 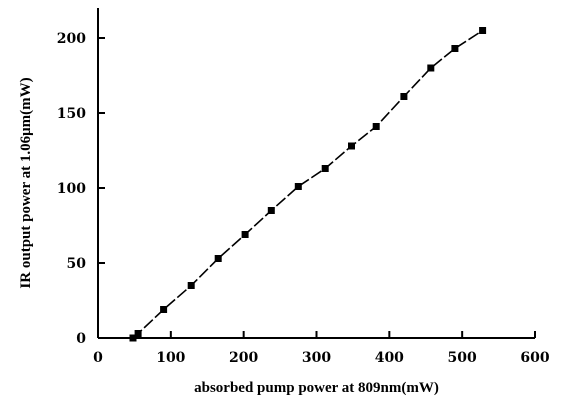 I want to click on x-tick-label: 600, so click(x=534, y=358).